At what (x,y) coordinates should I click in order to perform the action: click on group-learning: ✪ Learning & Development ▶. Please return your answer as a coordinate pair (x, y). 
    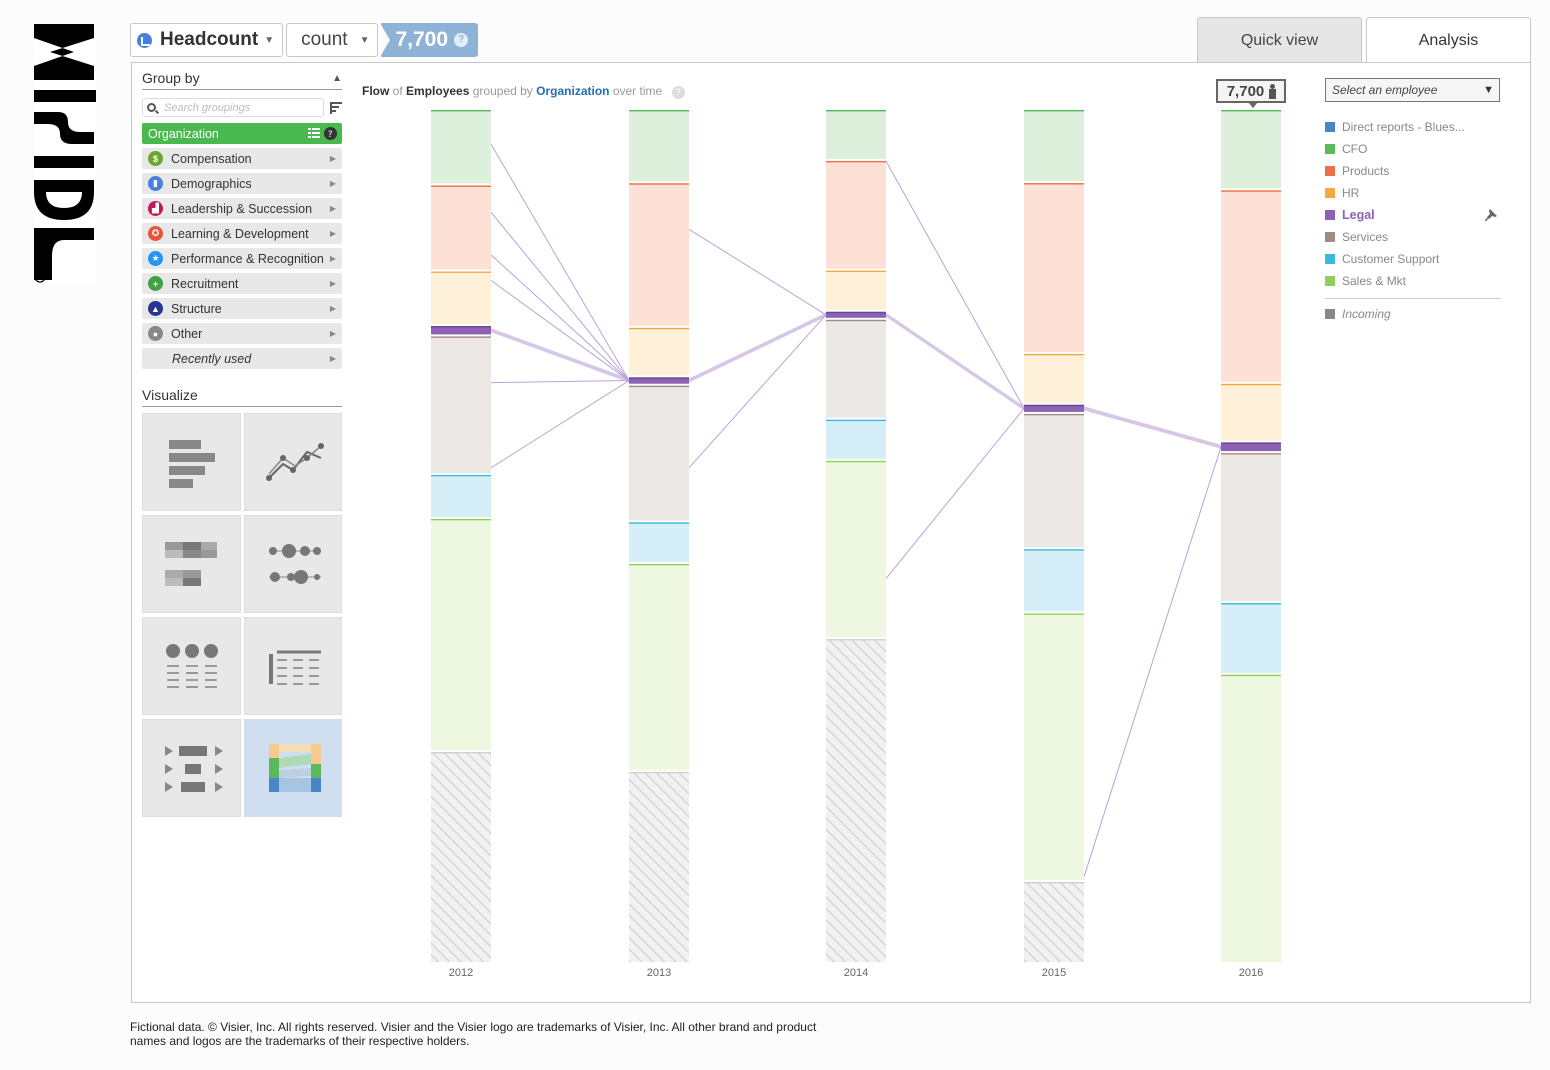
    Looking at the image, I should click on (242, 233).